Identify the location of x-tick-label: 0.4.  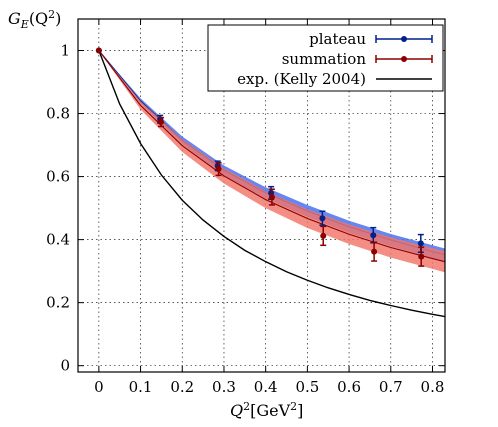
(266, 387).